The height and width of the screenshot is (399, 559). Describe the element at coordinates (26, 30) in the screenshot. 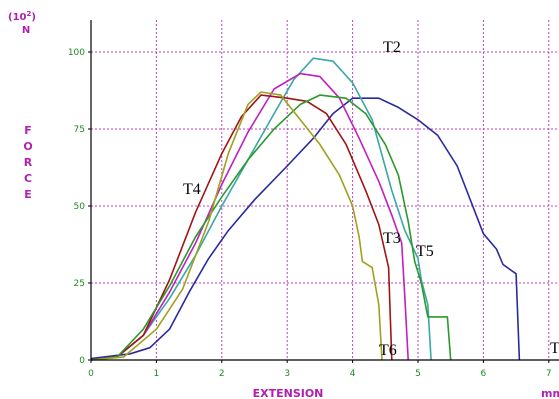

I see `y-unit-line2: N` at that location.